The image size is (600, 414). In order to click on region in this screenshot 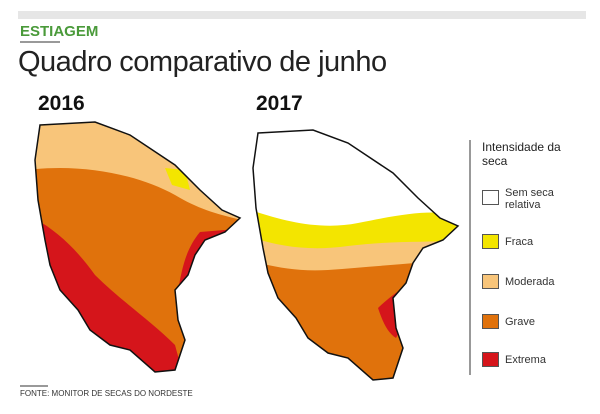, I will do `click(355, 316)`.